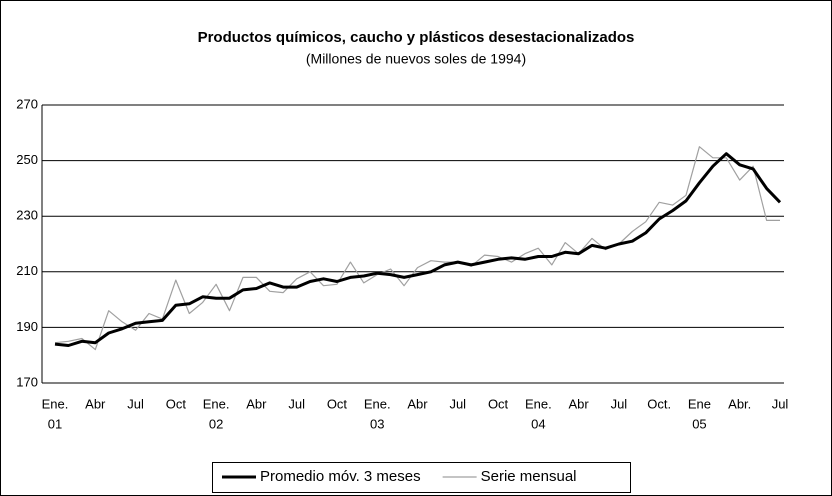 The height and width of the screenshot is (496, 832). Describe the element at coordinates (27, 381) in the screenshot. I see `y-tick-label: 170` at that location.